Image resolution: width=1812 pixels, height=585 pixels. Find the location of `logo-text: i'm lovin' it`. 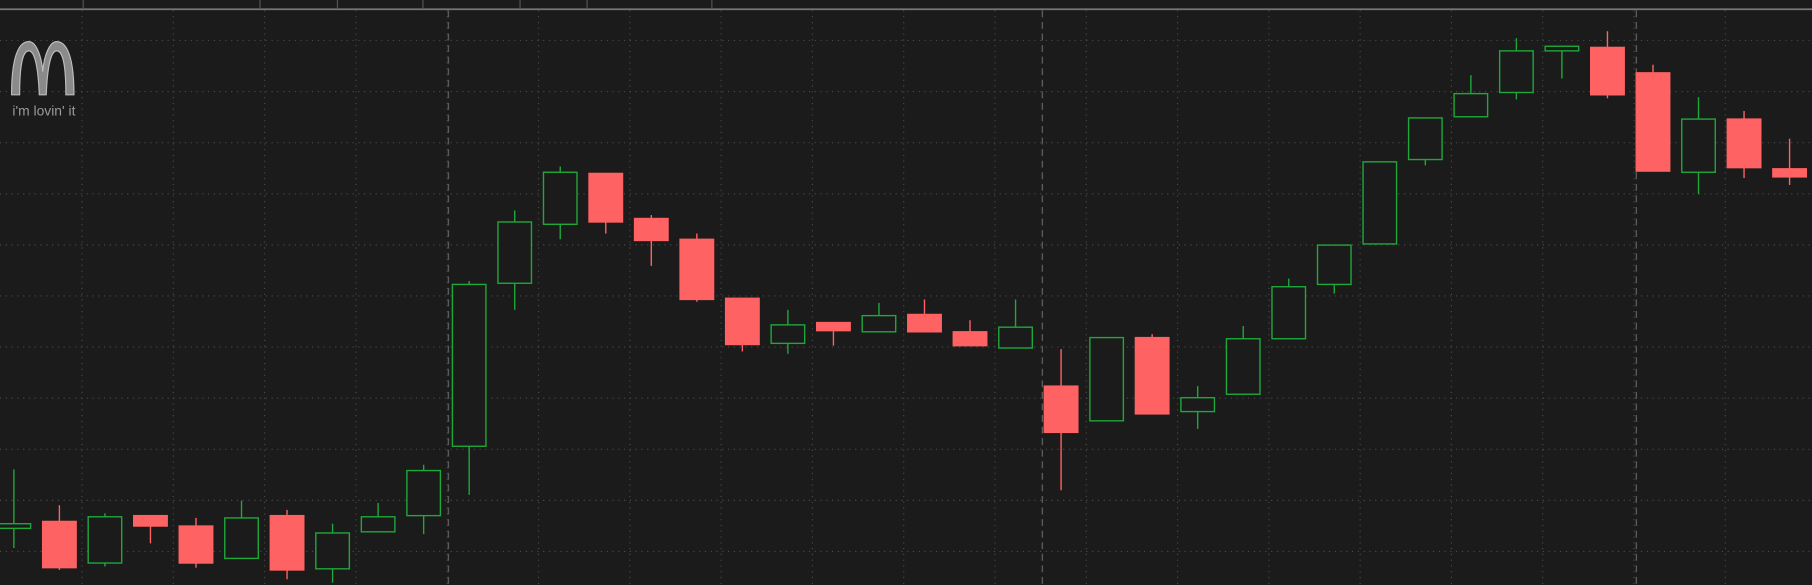

logo-text: i'm lovin' it is located at coordinates (43, 111).